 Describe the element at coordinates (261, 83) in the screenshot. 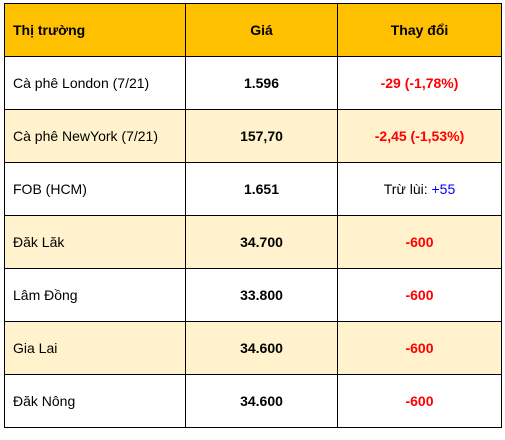

I see `price-cell: 1.596` at that location.